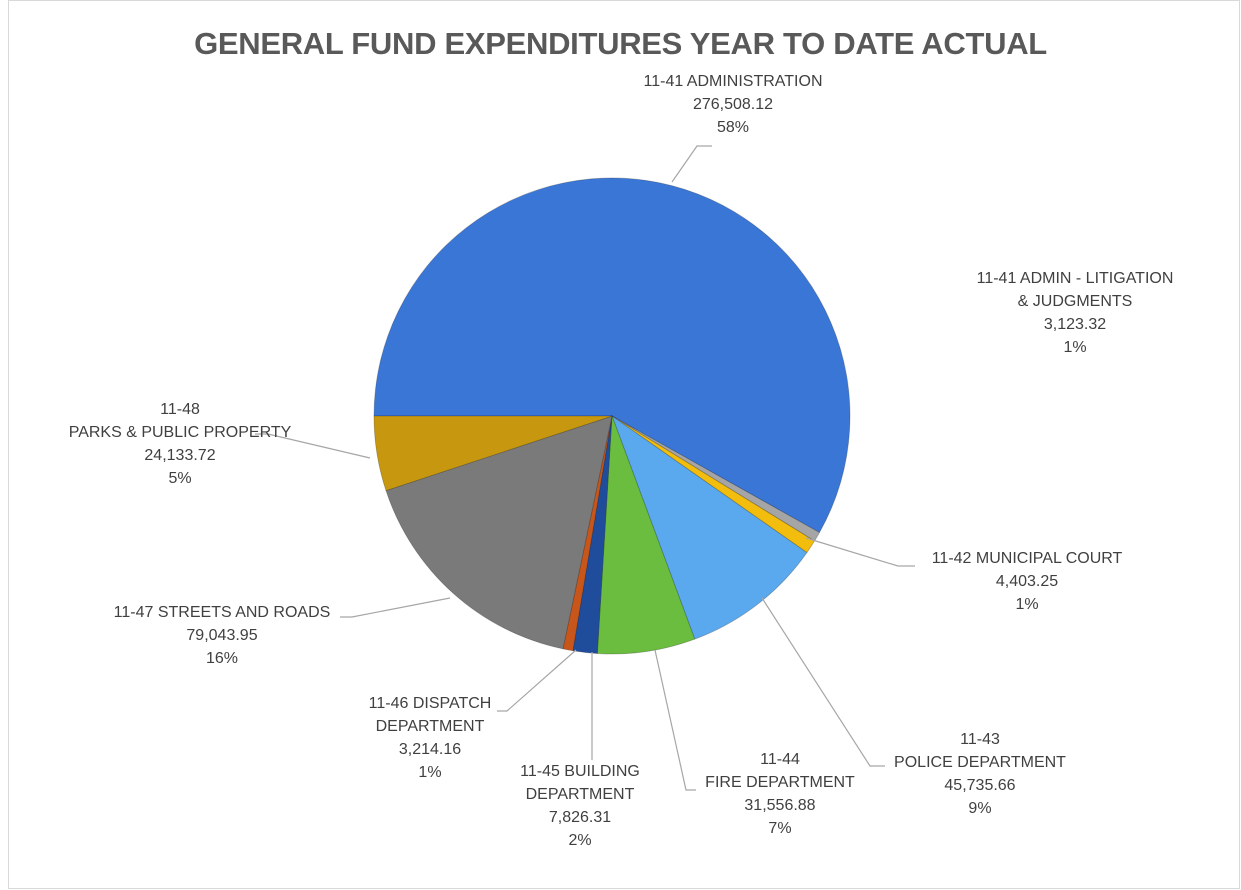 The width and height of the screenshot is (1241, 890). Describe the element at coordinates (980, 785) in the screenshot. I see `value-label: 45,735.66` at that location.